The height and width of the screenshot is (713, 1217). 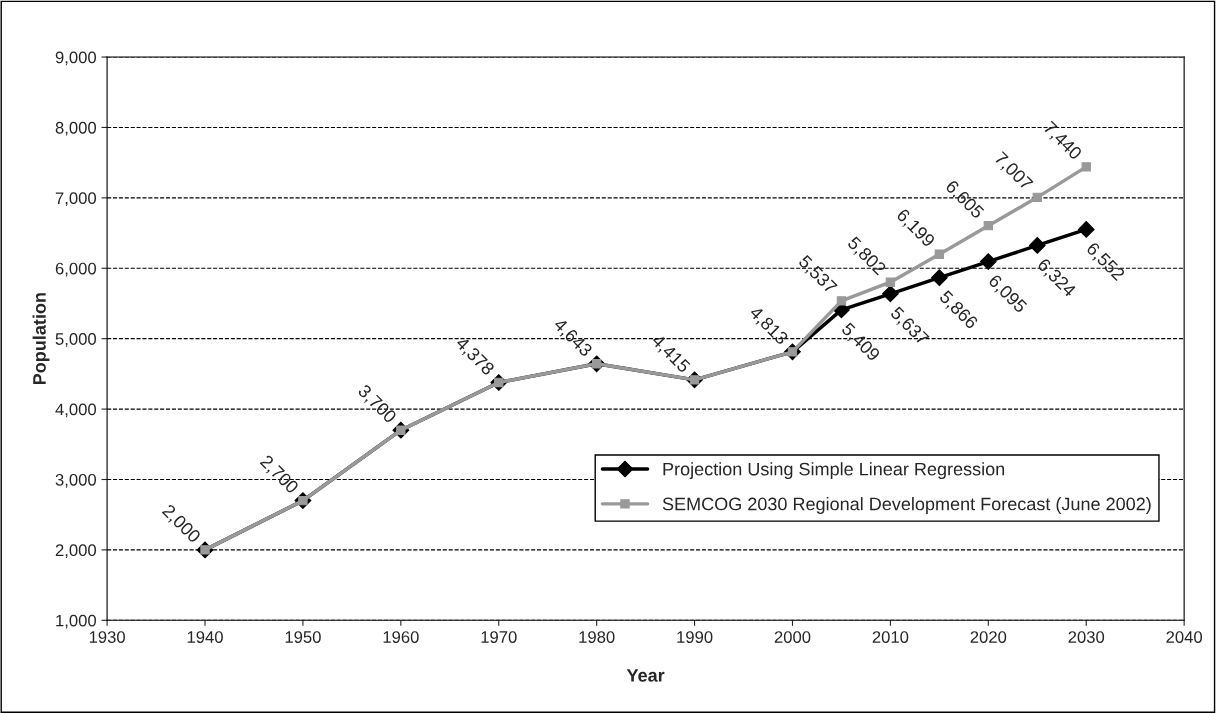 What do you see at coordinates (107, 637) in the screenshot?
I see `x-tick-label: 1930` at bounding box center [107, 637].